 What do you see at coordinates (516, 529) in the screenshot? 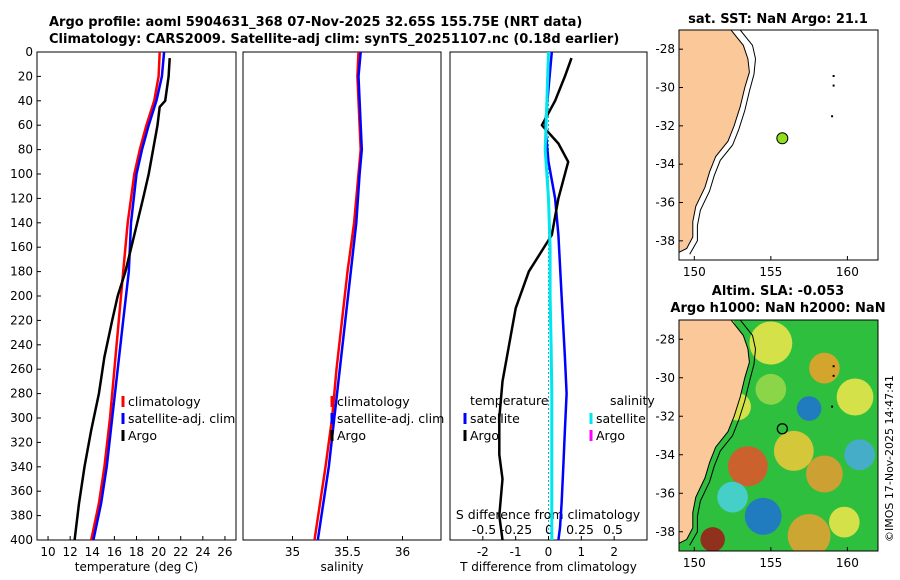
I see `salinity-difference-tick-label: -0.25` at bounding box center [516, 529].